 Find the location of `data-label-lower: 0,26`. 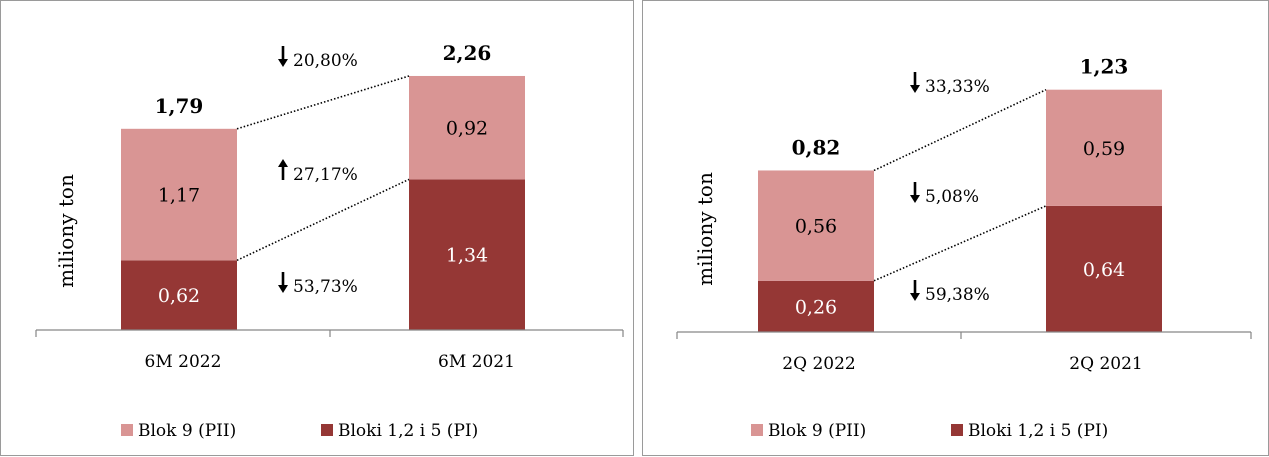

data-label-lower: 0,26 is located at coordinates (816, 307).